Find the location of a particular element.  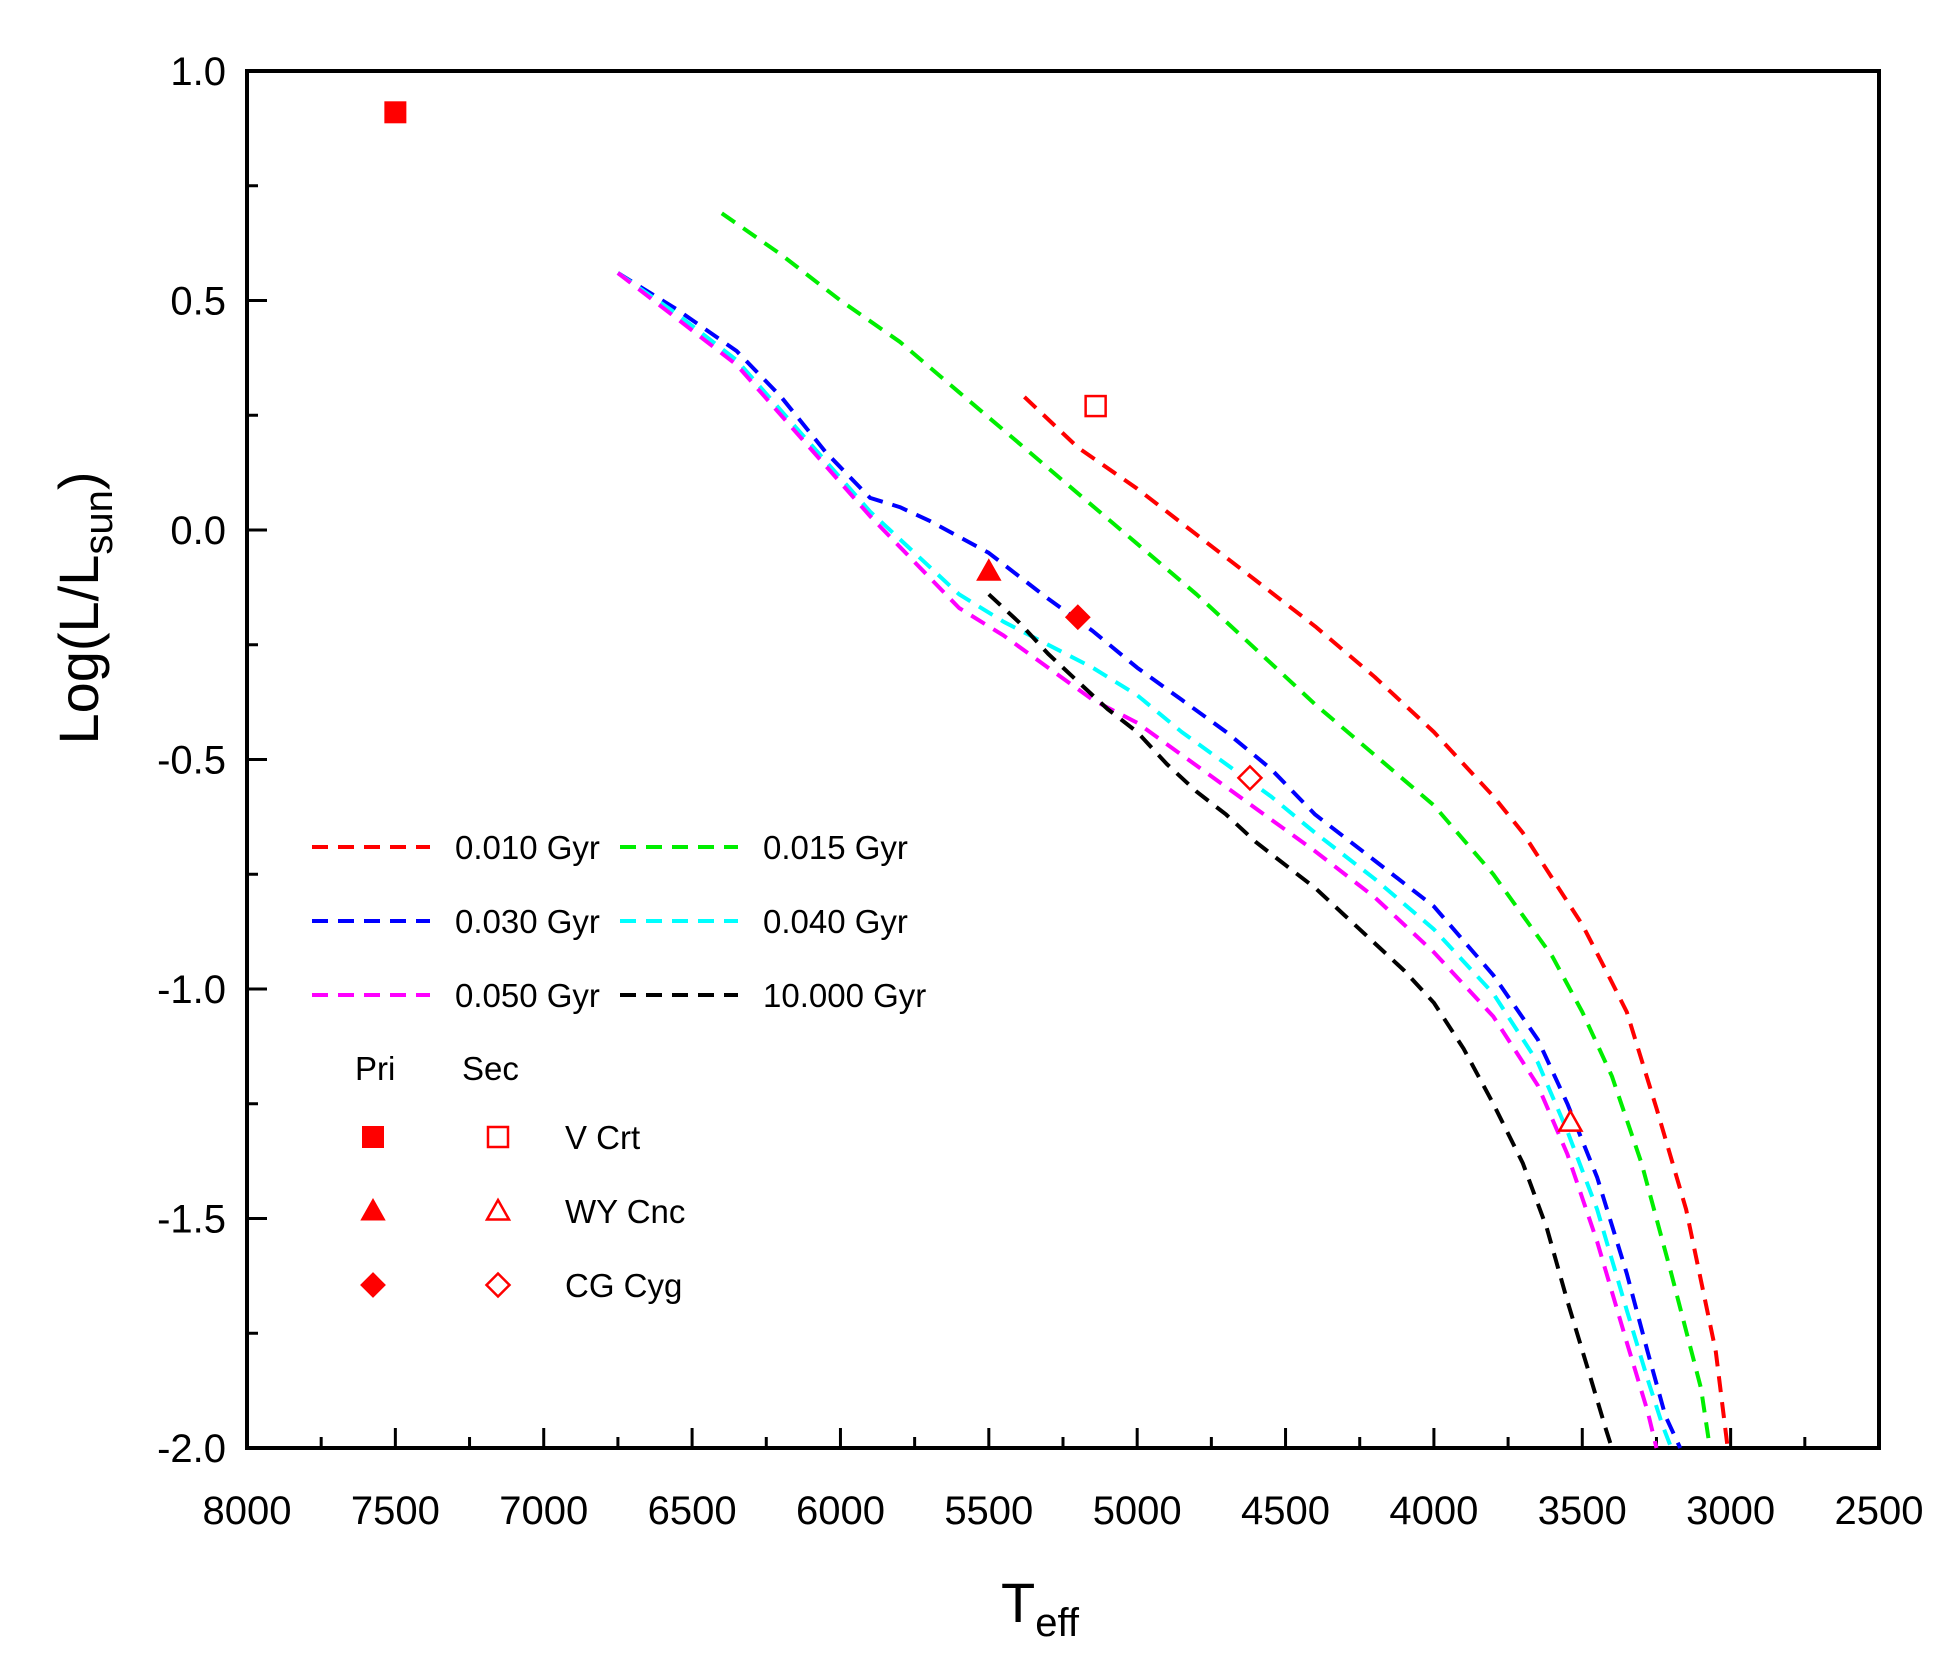

y-axis-title: Log(L/Lsun) is located at coordinates (84, 607).